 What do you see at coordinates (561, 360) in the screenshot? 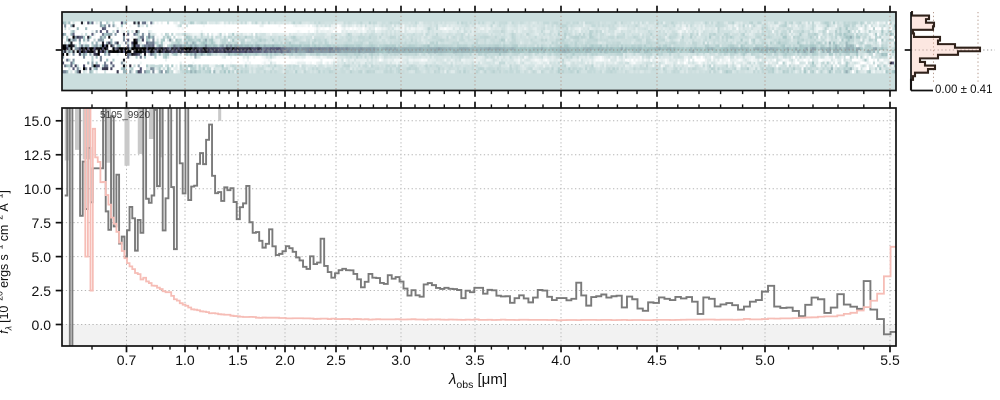
I see `x-tick-label: 4.0` at bounding box center [561, 360].